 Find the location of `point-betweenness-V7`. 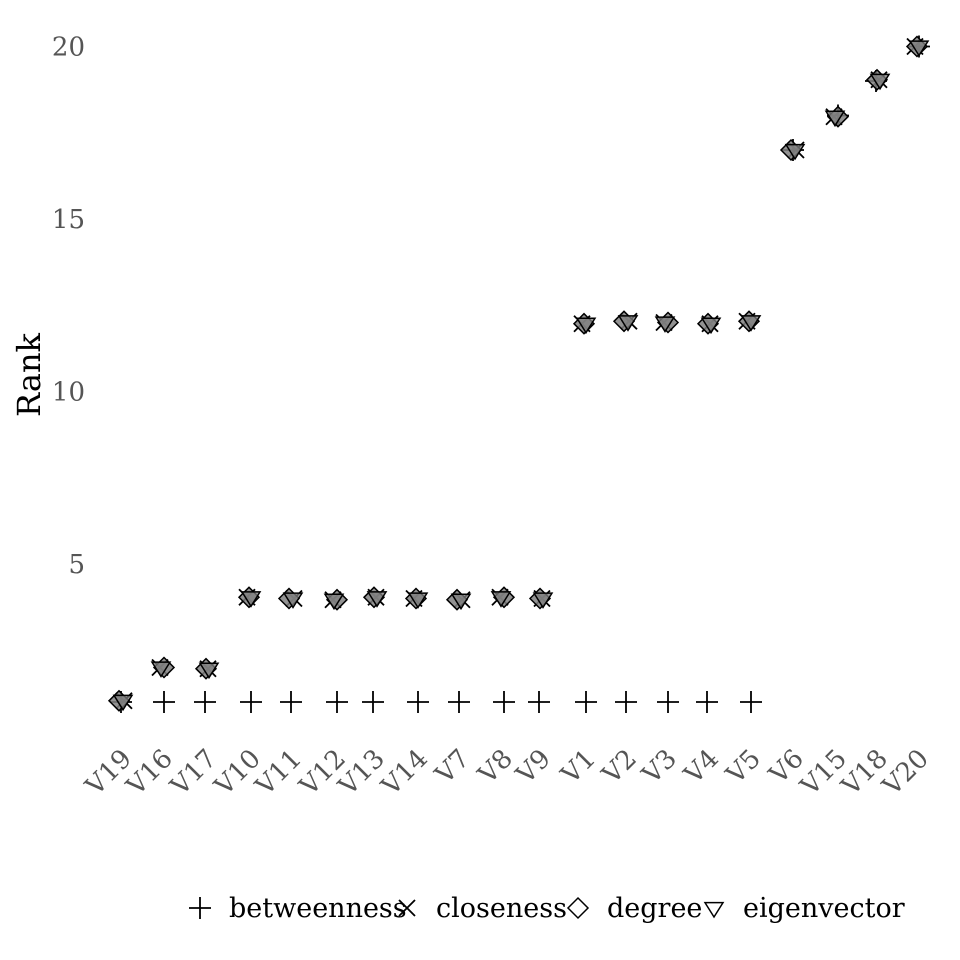

point-betweenness-V7 is located at coordinates (459, 702).